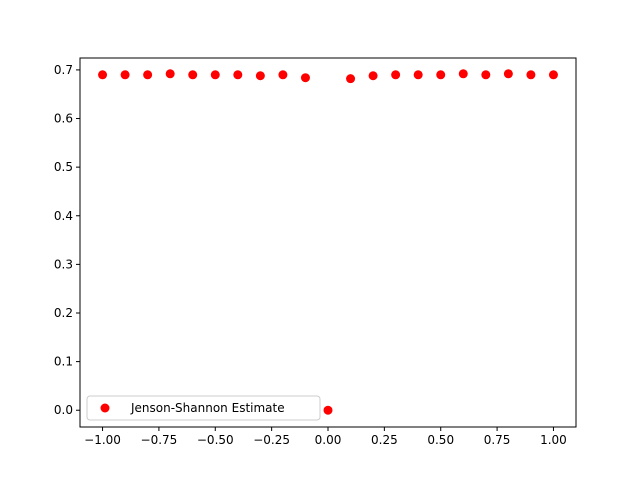  Describe the element at coordinates (440, 440) in the screenshot. I see `x-tick-label: 0.50` at that location.